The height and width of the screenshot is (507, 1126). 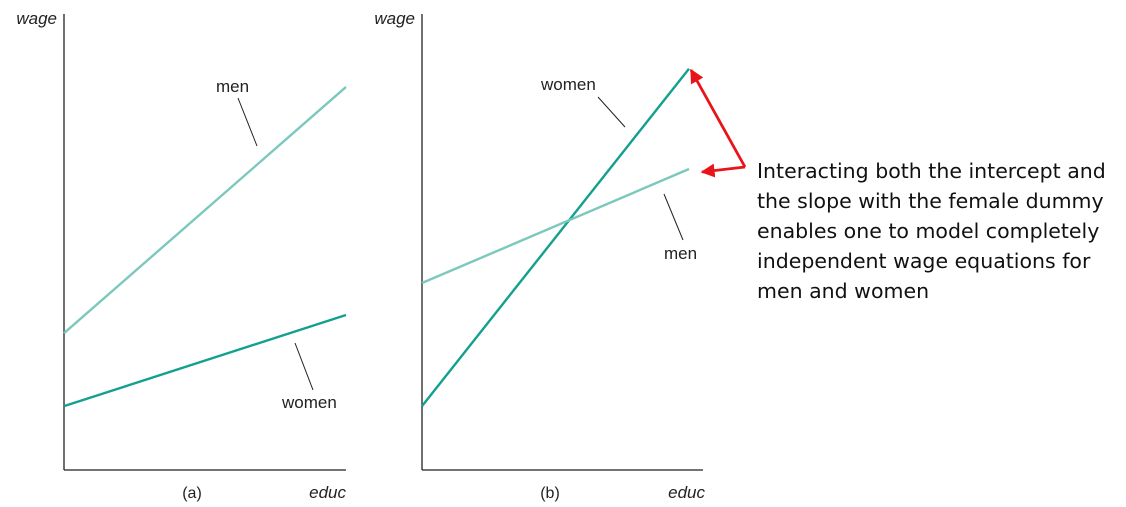 I want to click on panel-a-men-leader, so click(x=247, y=122).